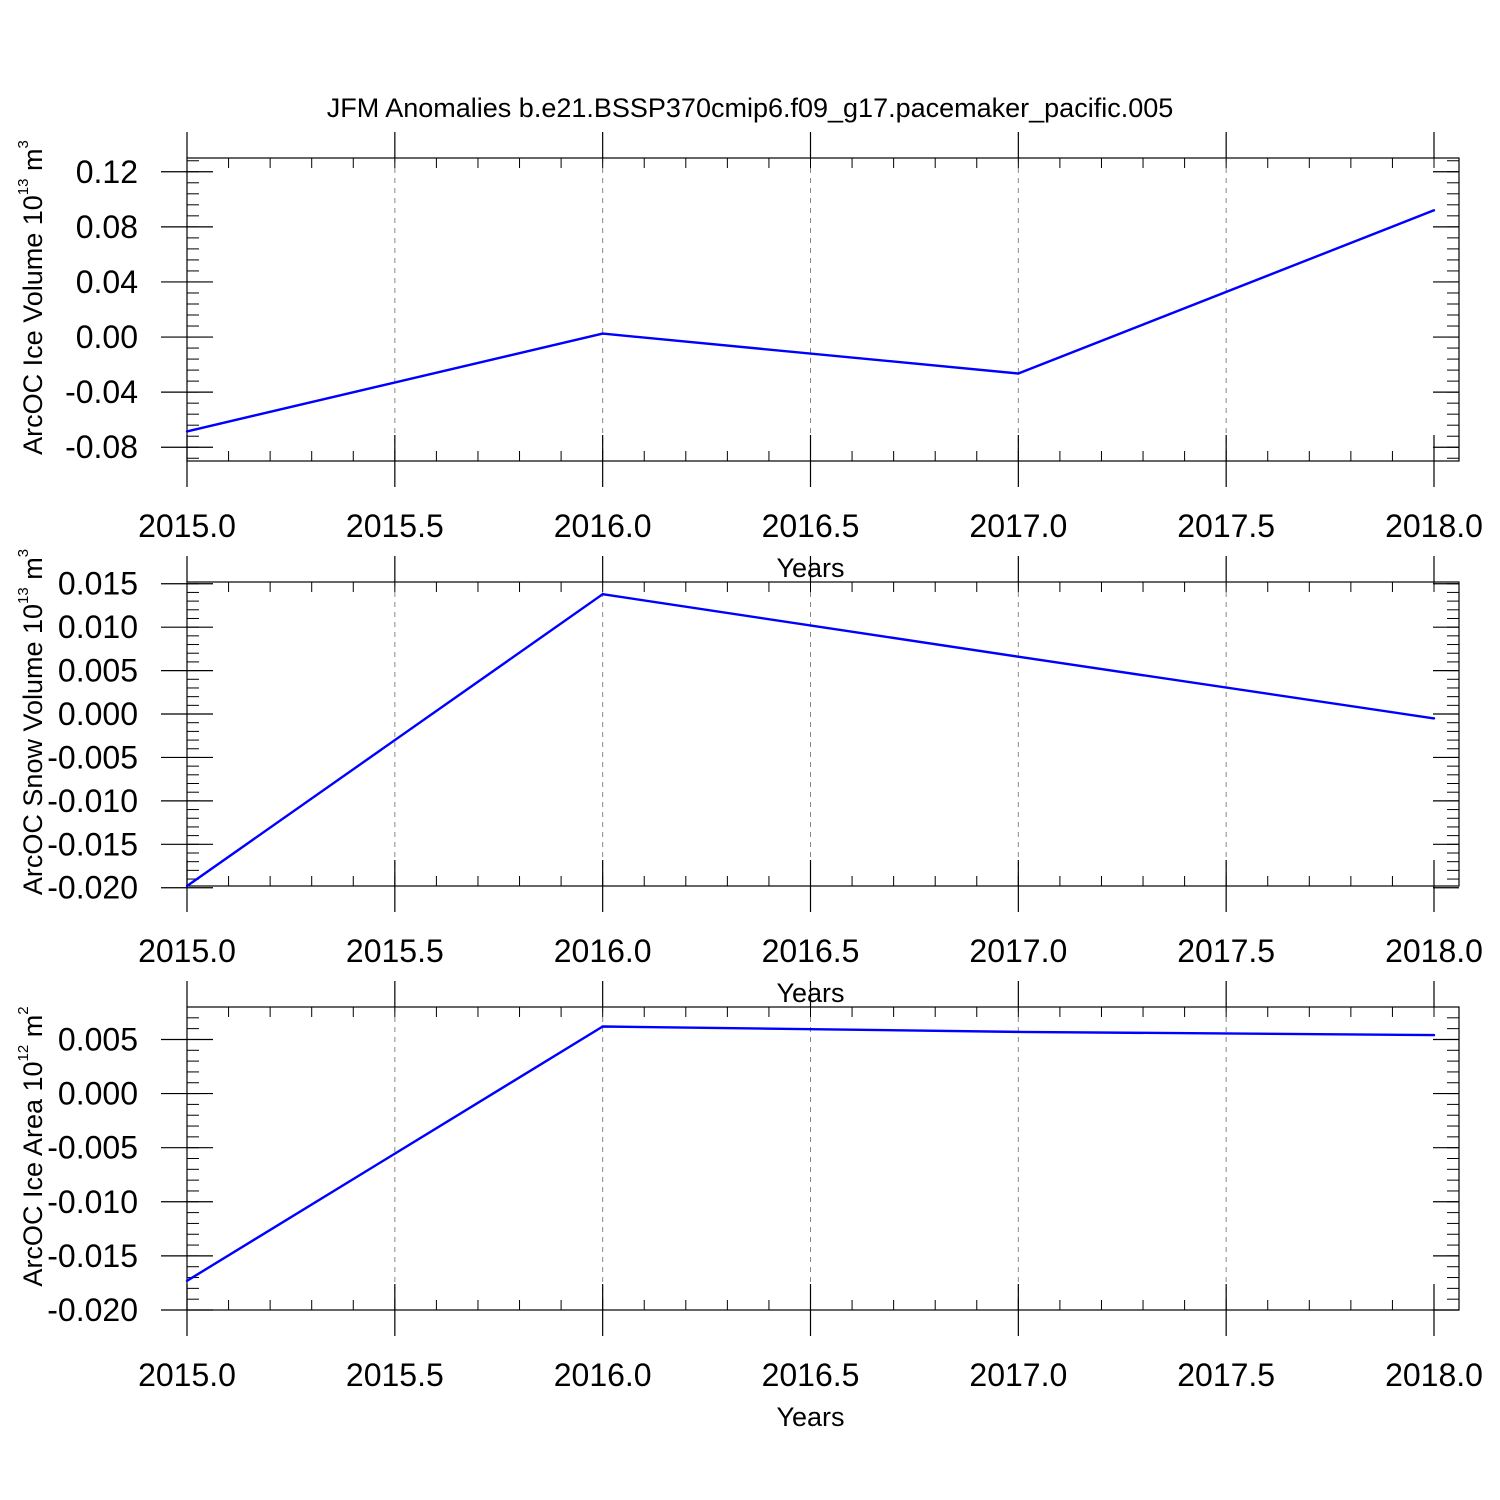 This screenshot has height=1500, width=1500. What do you see at coordinates (107, 337) in the screenshot?
I see `y-tick-label: 0.00` at bounding box center [107, 337].